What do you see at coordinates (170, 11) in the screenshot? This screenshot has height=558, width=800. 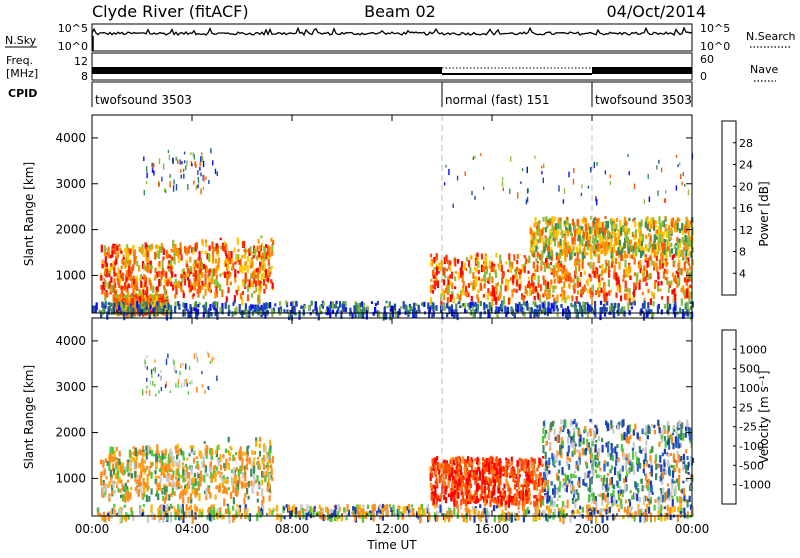 I see `station-title: Clyde River (fitACF)` at bounding box center [170, 11].